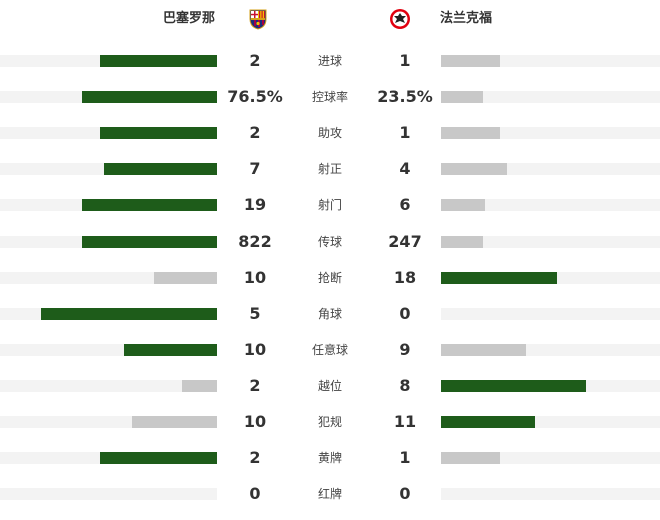 Image resolution: width=660 pixels, height=520 pixels. I want to click on away-stat-value: 9, so click(405, 349).